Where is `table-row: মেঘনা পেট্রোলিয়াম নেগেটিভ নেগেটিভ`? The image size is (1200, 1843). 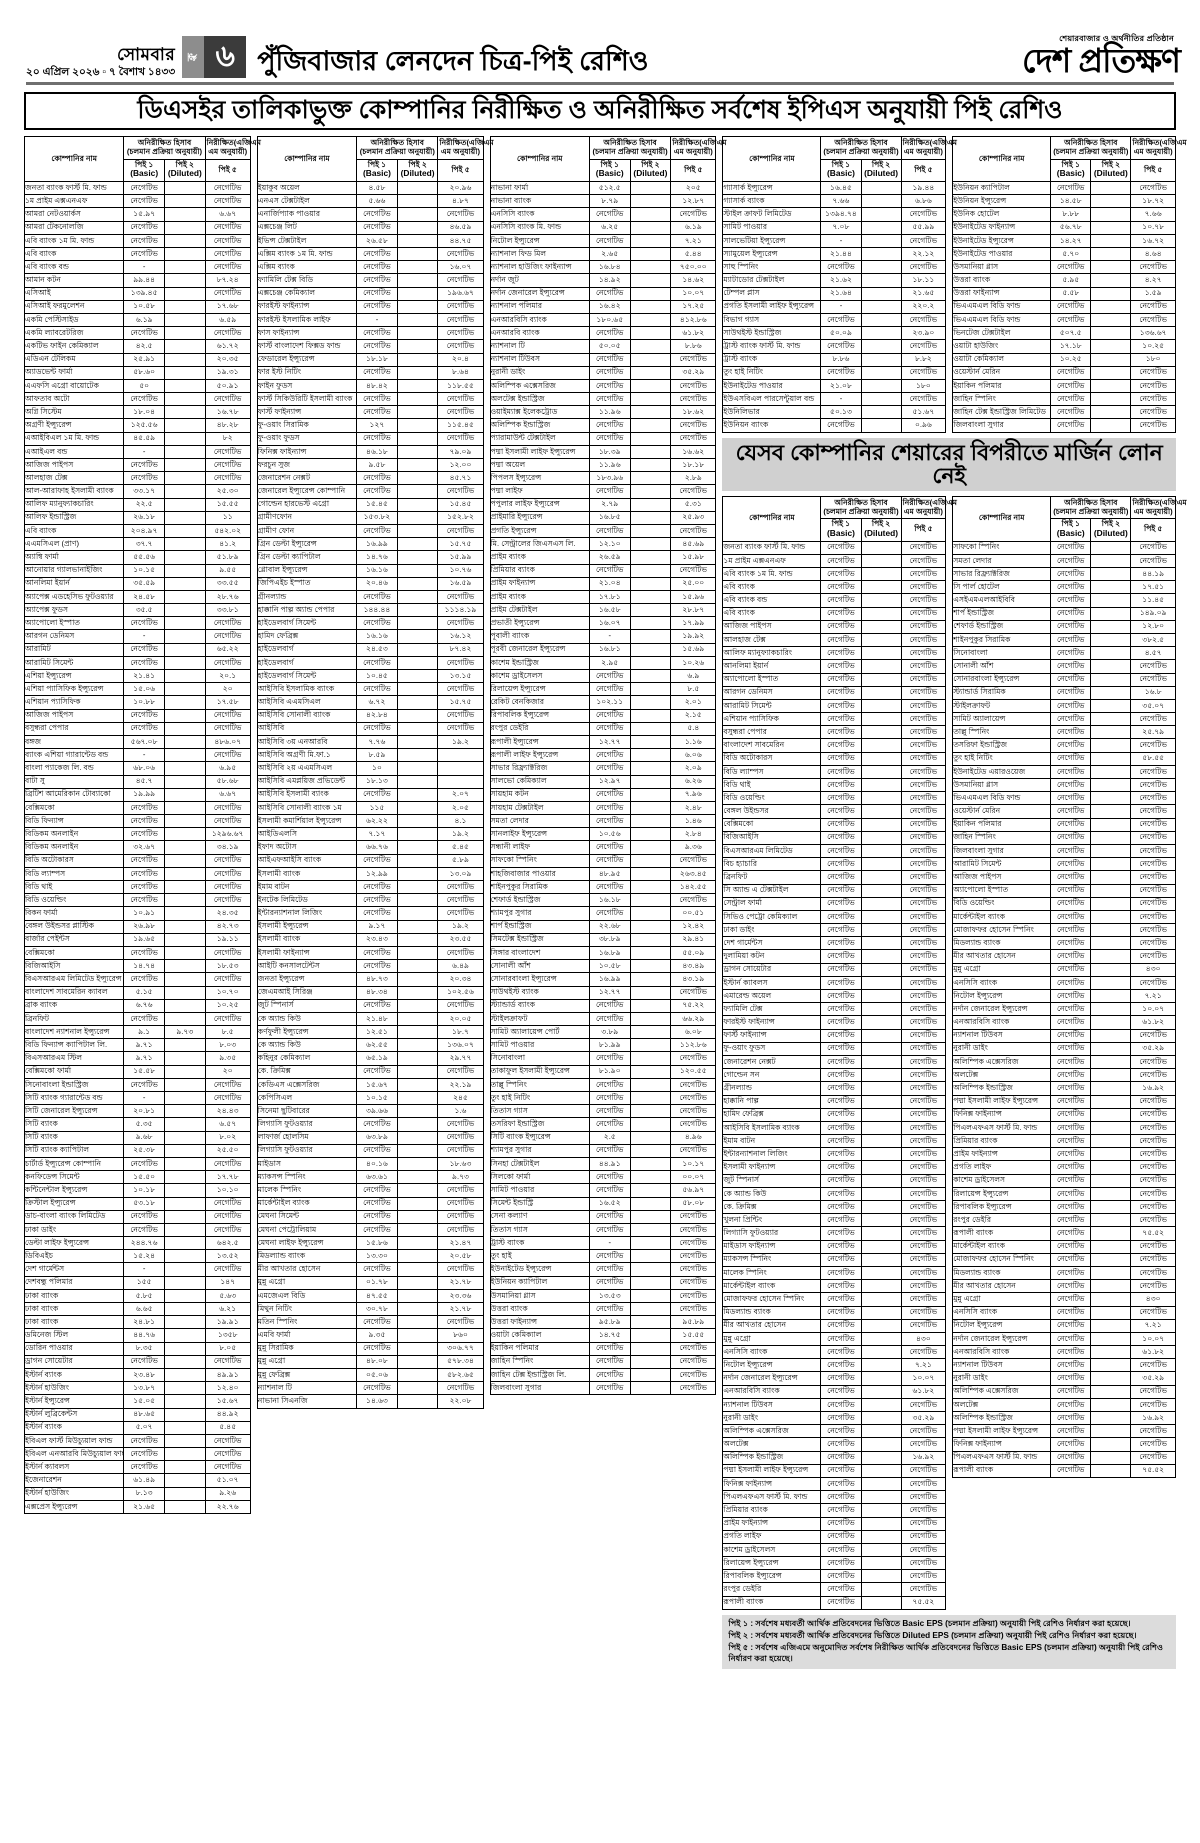 table-row: মেঘনা পেট্রোলিয়াম নেগেটিভ নেগেটিভ is located at coordinates (370, 1230).